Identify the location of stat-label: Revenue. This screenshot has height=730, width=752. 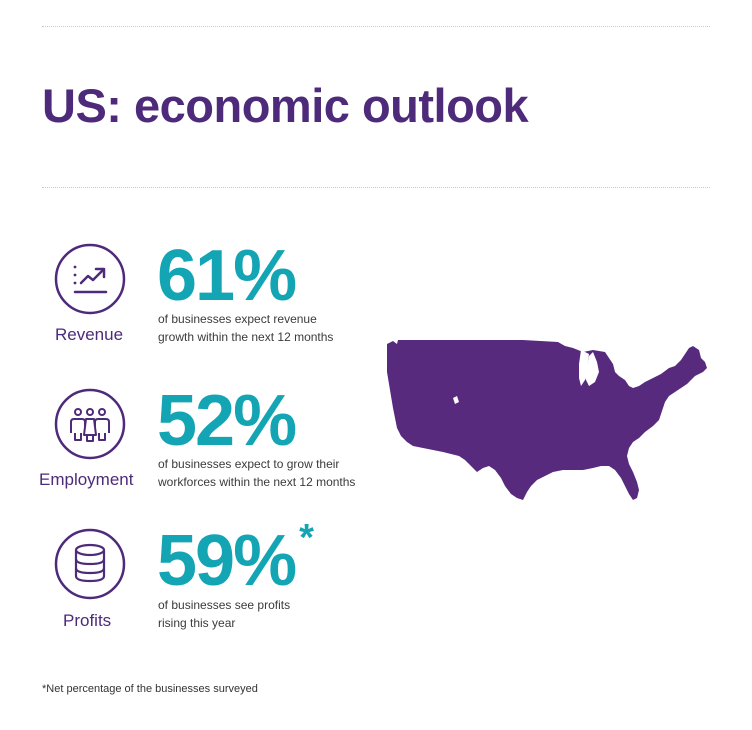
(89, 334).